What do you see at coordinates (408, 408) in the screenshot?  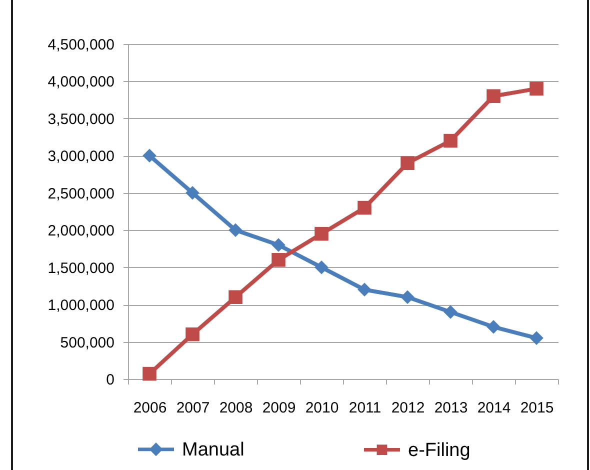 I see `x-tick-label: 2012` at bounding box center [408, 408].